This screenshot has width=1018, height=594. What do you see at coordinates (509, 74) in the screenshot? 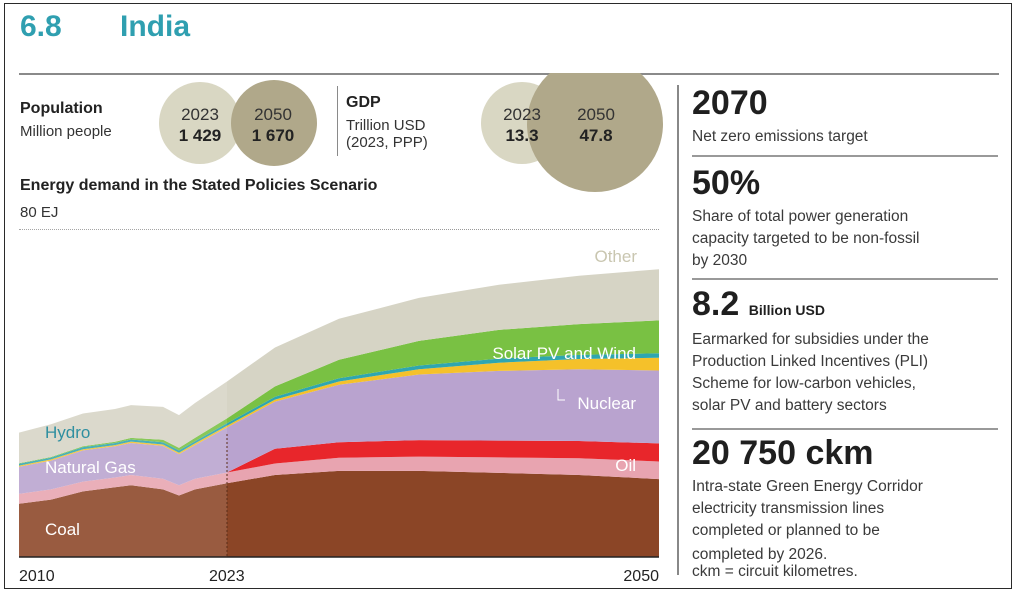
I see `header-divider` at bounding box center [509, 74].